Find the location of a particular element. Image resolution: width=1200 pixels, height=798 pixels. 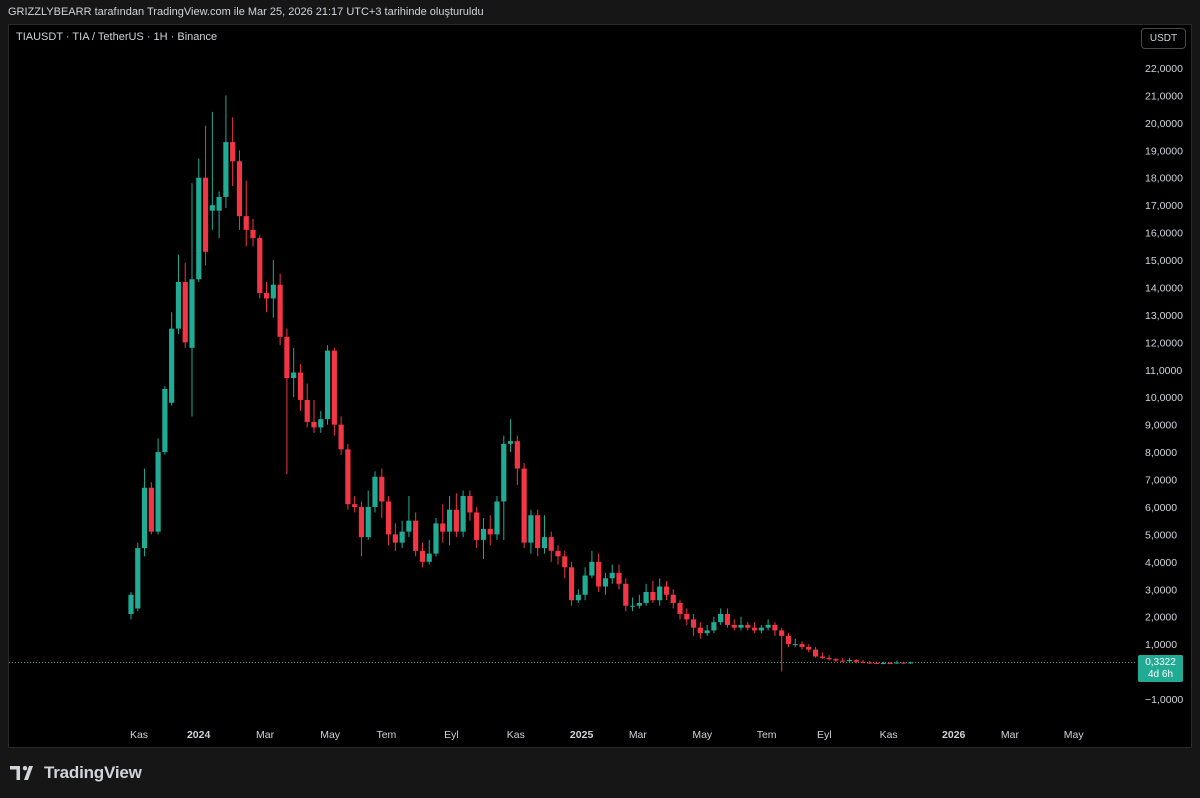

y-tick-label: 18,0000 is located at coordinates (1164, 179).